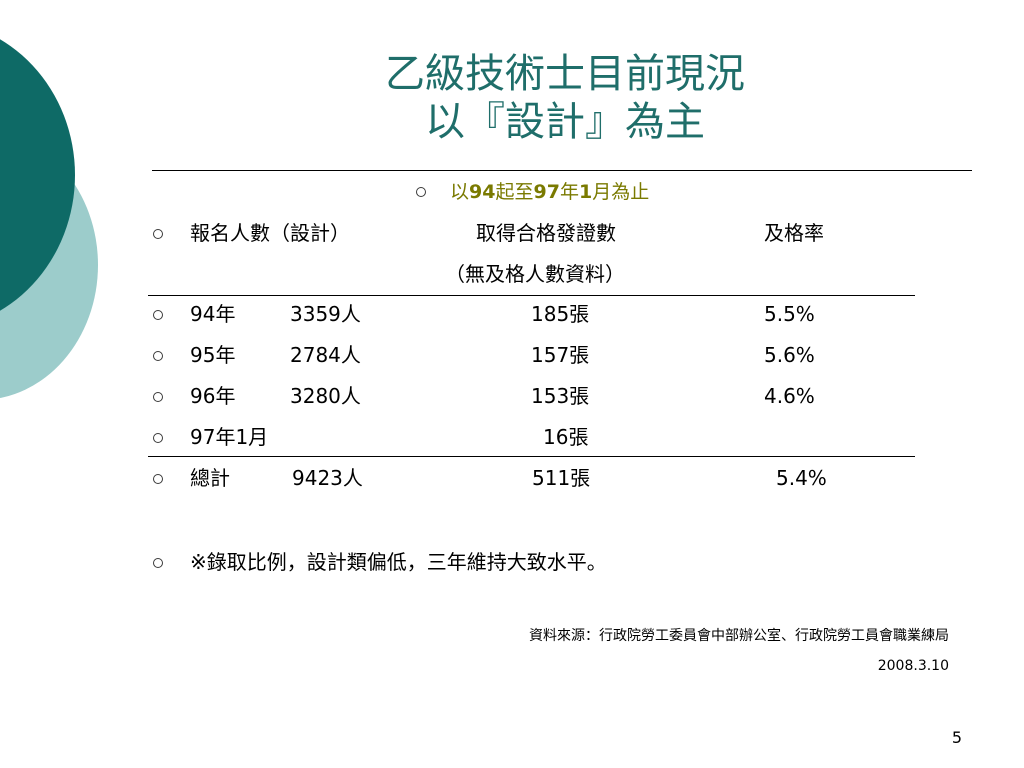  I want to click on decorative-circles, so click(49, 219).